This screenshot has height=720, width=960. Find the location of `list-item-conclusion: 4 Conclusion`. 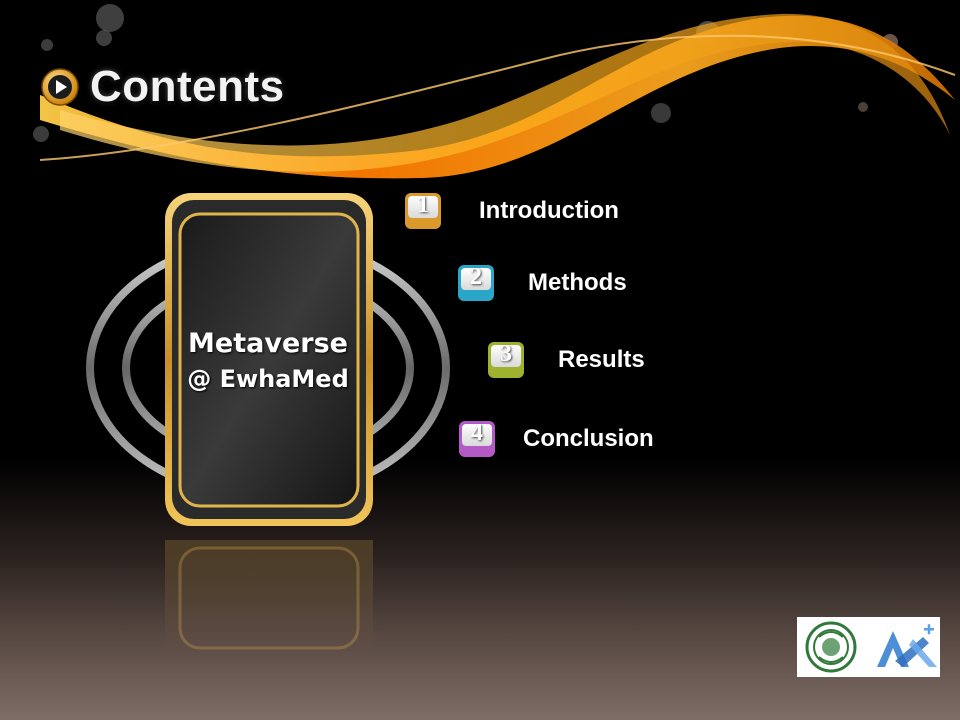

list-item-conclusion: 4 Conclusion is located at coordinates (556, 439).